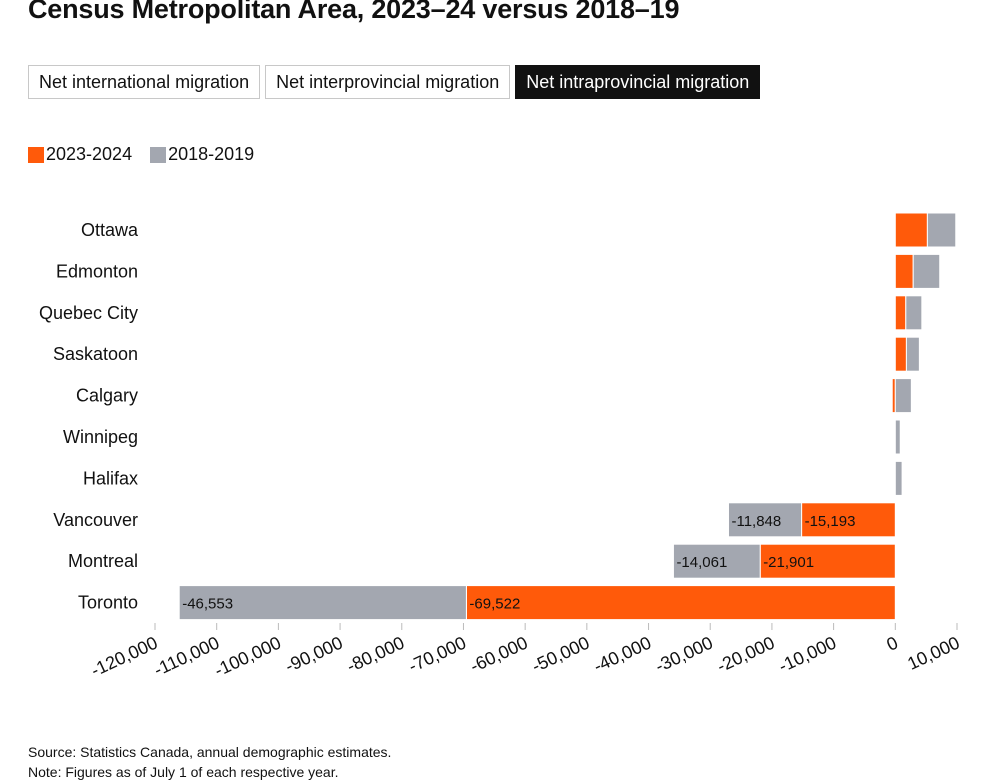 The width and height of the screenshot is (983, 782). I want to click on data-label-montreal-2018-2019: -14,061, so click(701, 562).